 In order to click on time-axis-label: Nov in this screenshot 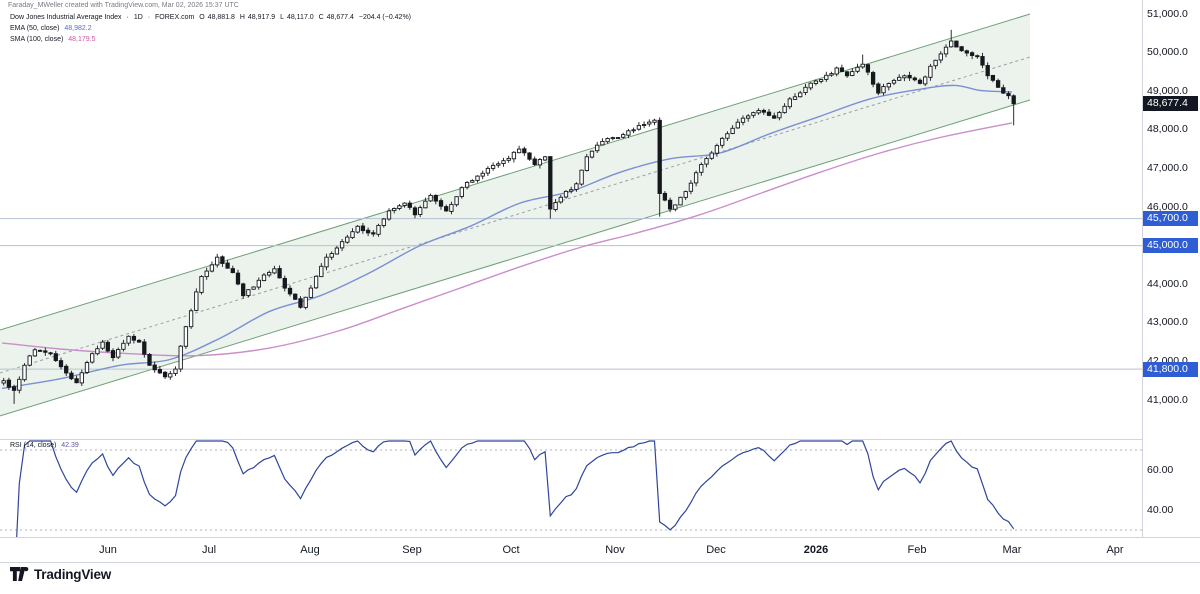, I will do `click(615, 550)`.